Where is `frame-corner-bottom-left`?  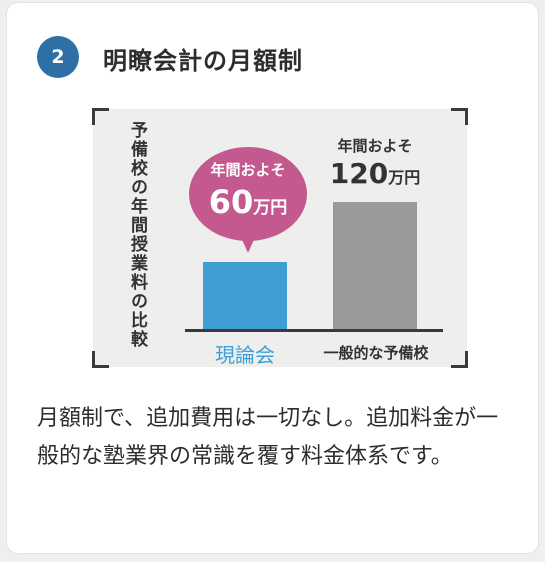 frame-corner-bottom-left is located at coordinates (100, 359).